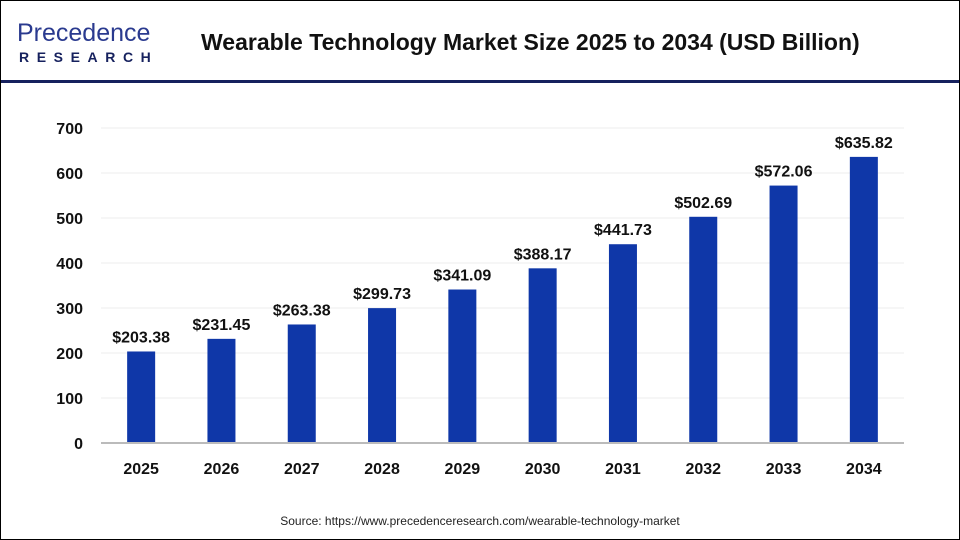 This screenshot has height=540, width=960. What do you see at coordinates (78, 444) in the screenshot?
I see `y-tick-label: 0` at bounding box center [78, 444].